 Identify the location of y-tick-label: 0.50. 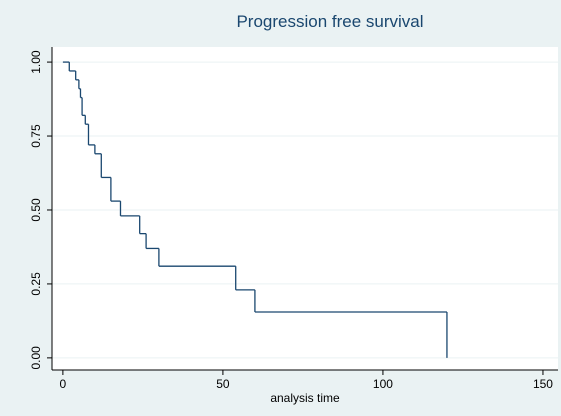
(36, 210).